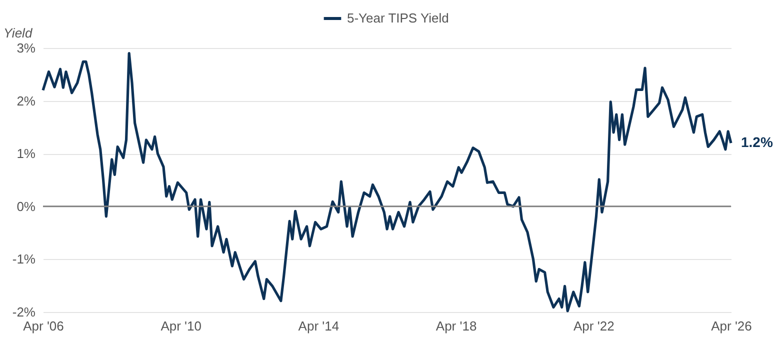  Describe the element at coordinates (456, 326) in the screenshot. I see `x-tick-label: Apr '18` at that location.